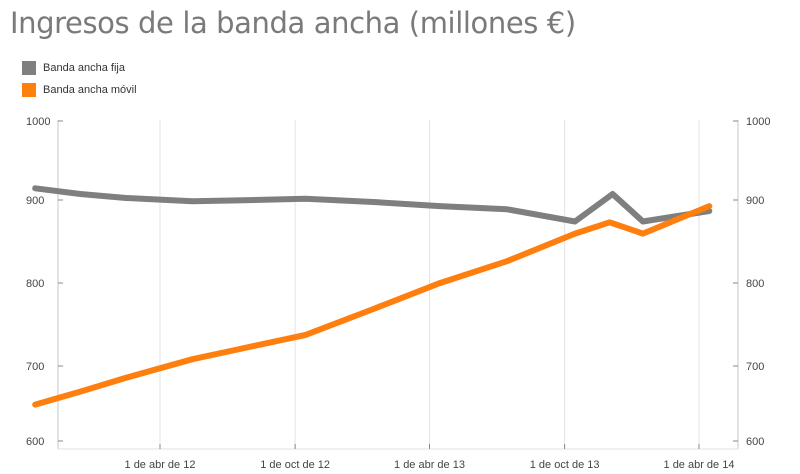 The height and width of the screenshot is (474, 800). Describe the element at coordinates (84, 68) in the screenshot. I see `legend-label-fija: Banda ancha fija` at that location.